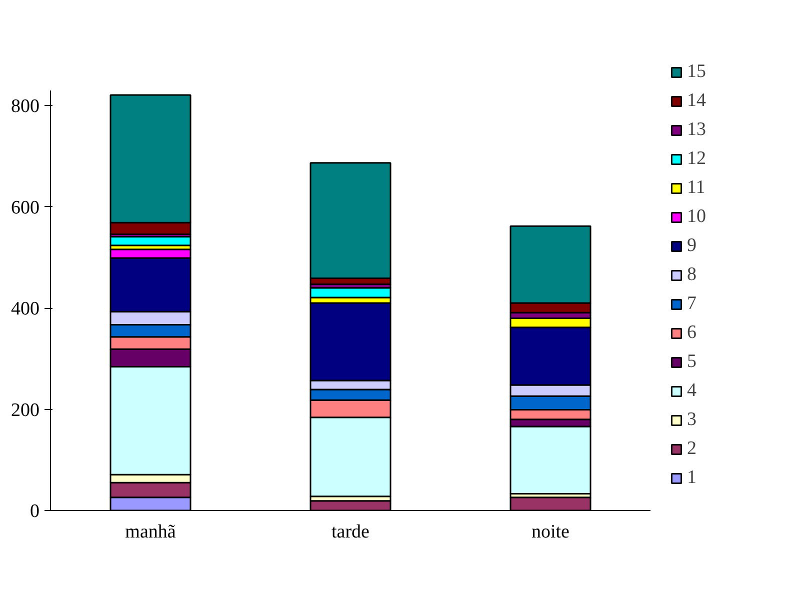 The image size is (792, 596). Describe the element at coordinates (150, 532) in the screenshot. I see `x-tick-label: manhã` at that location.